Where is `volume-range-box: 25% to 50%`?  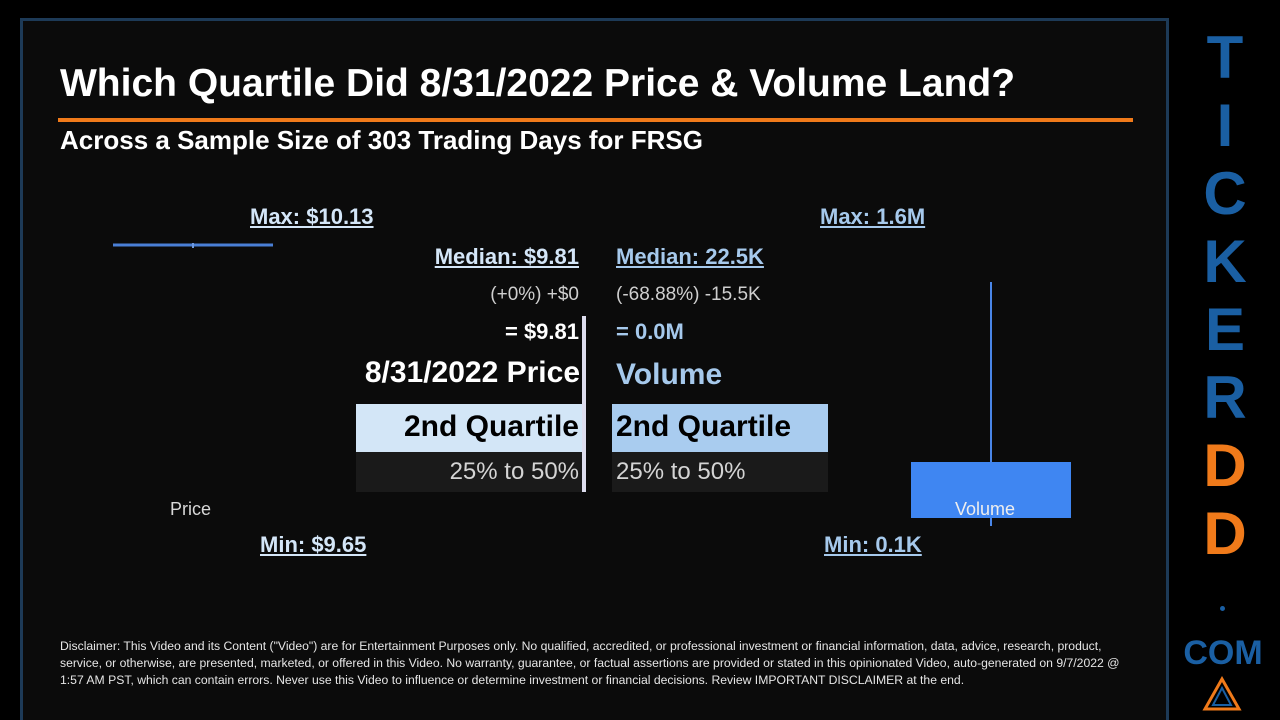
volume-range-box: 25% to 50% is located at coordinates (720, 472).